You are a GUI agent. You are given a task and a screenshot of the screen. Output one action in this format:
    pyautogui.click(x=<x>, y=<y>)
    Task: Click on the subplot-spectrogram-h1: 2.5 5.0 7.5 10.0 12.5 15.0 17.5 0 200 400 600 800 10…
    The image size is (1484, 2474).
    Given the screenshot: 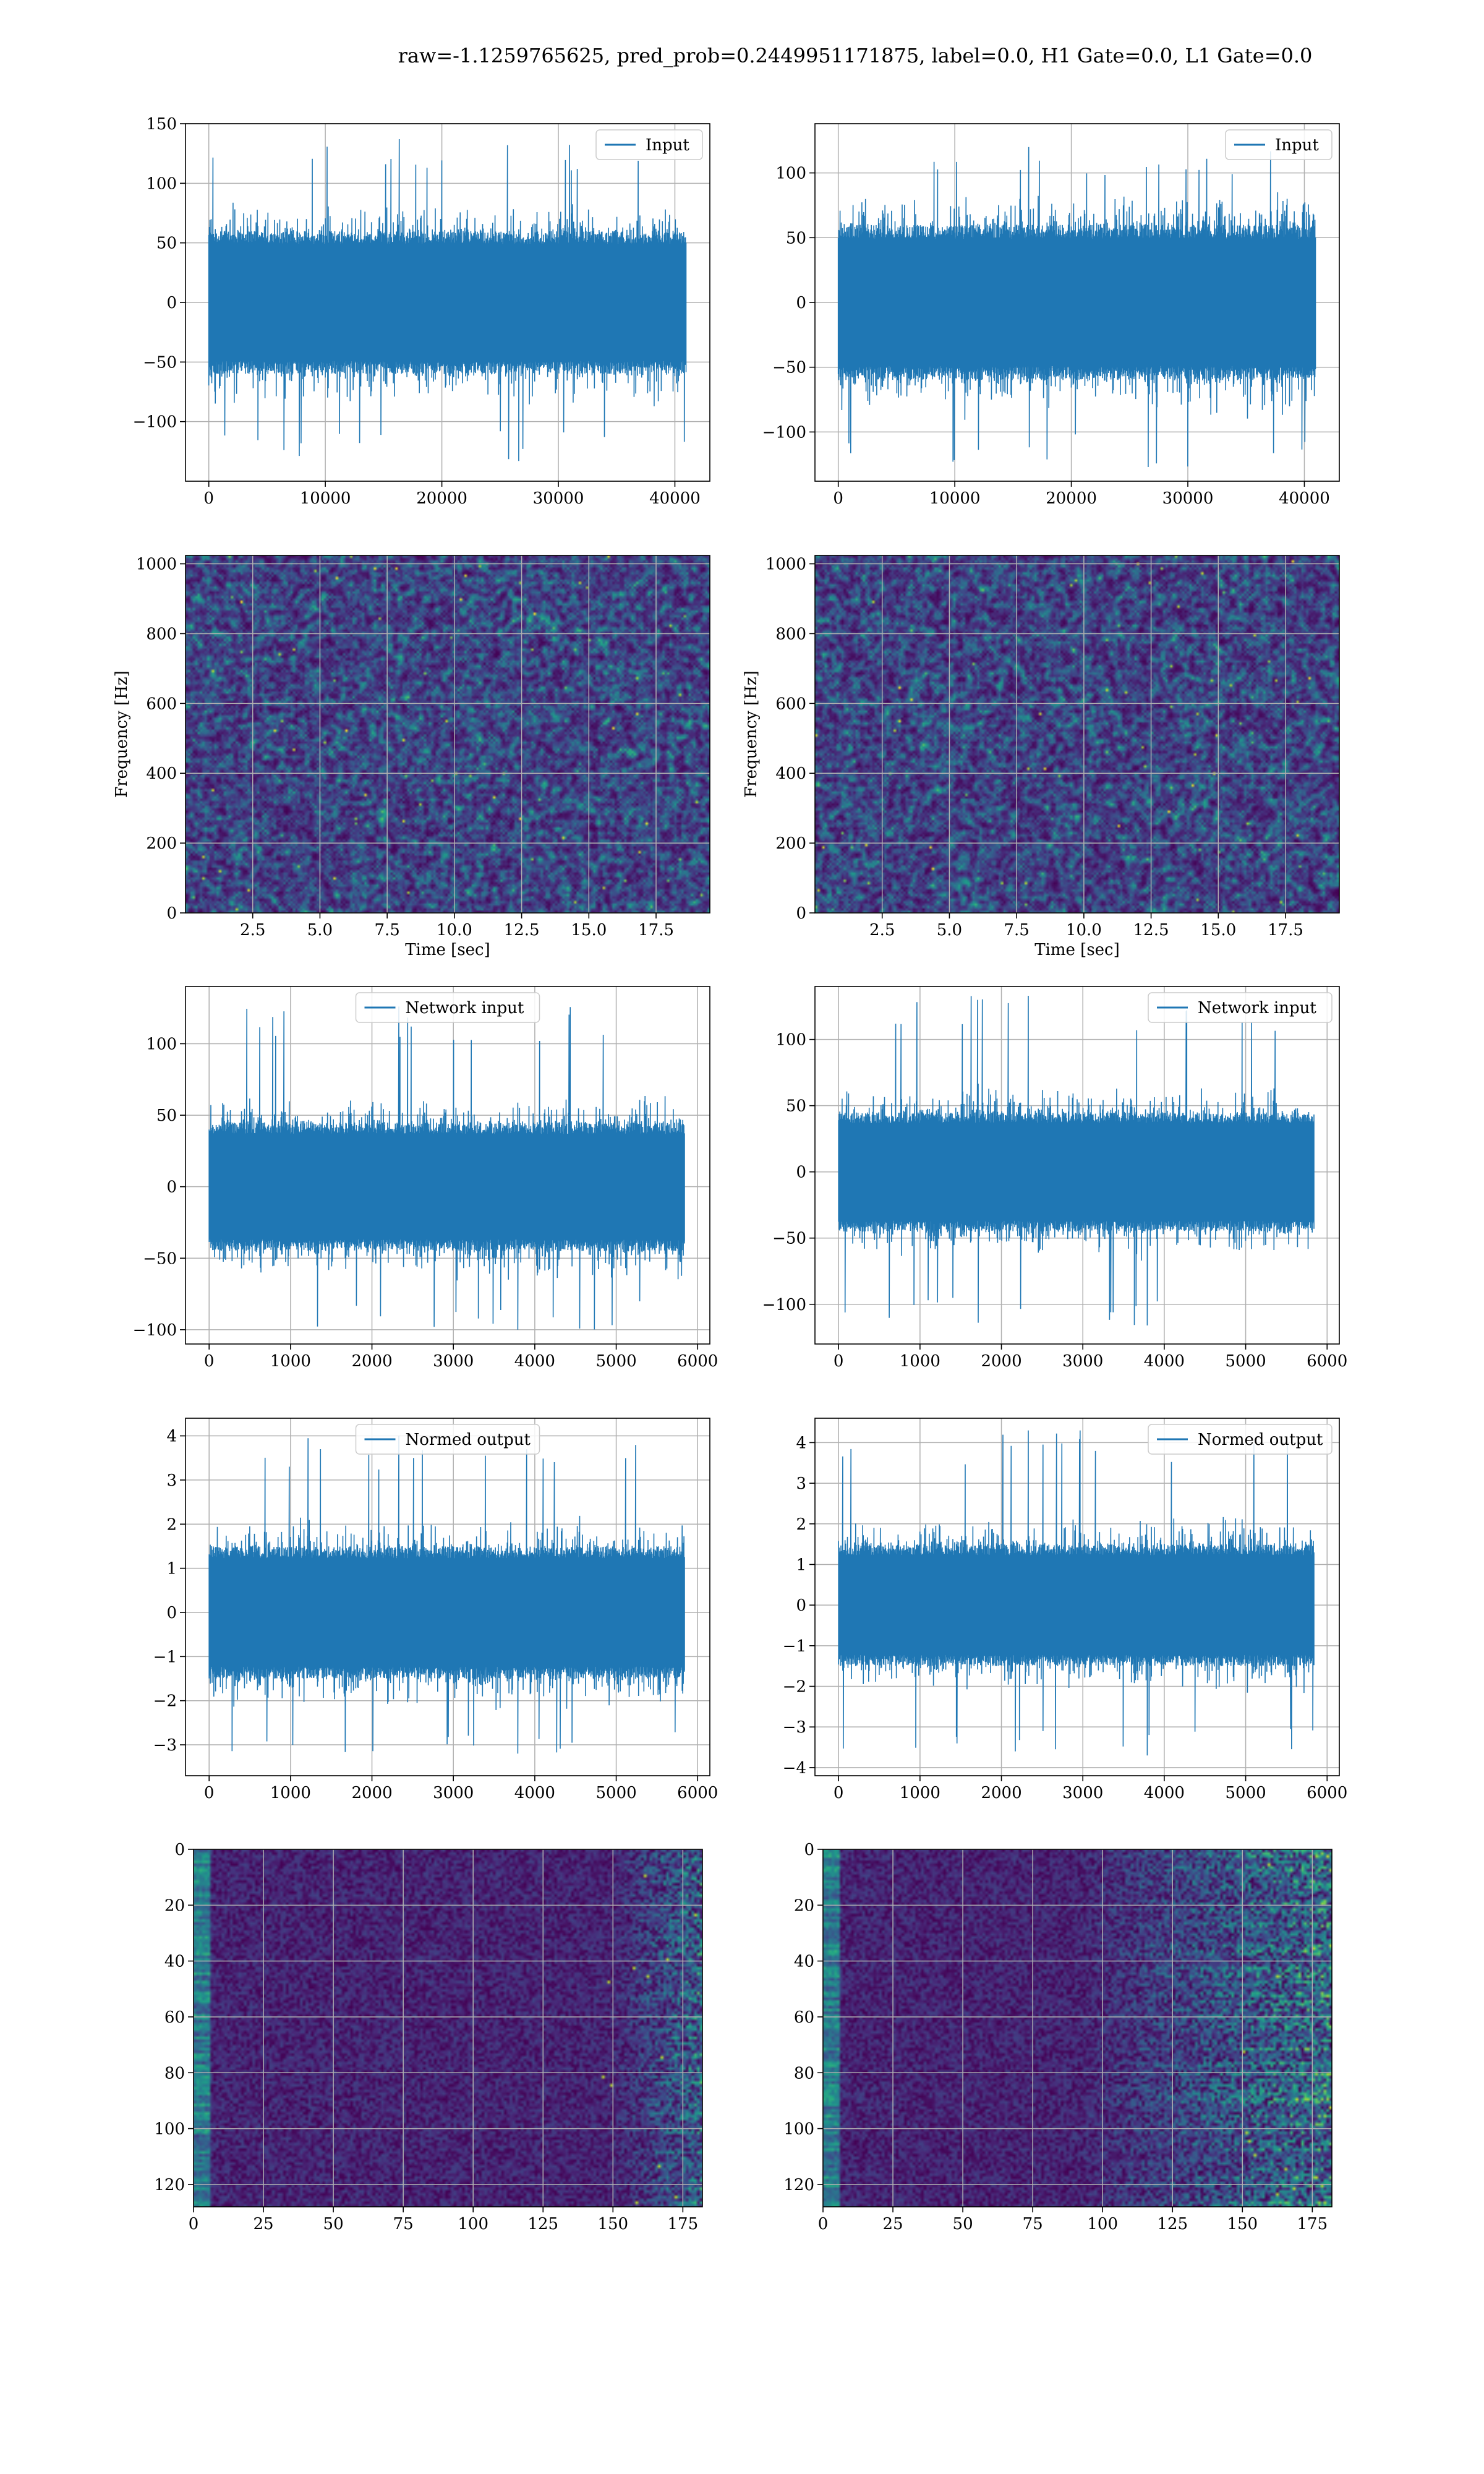 What is the action you would take?
    pyautogui.click(x=411, y=757)
    